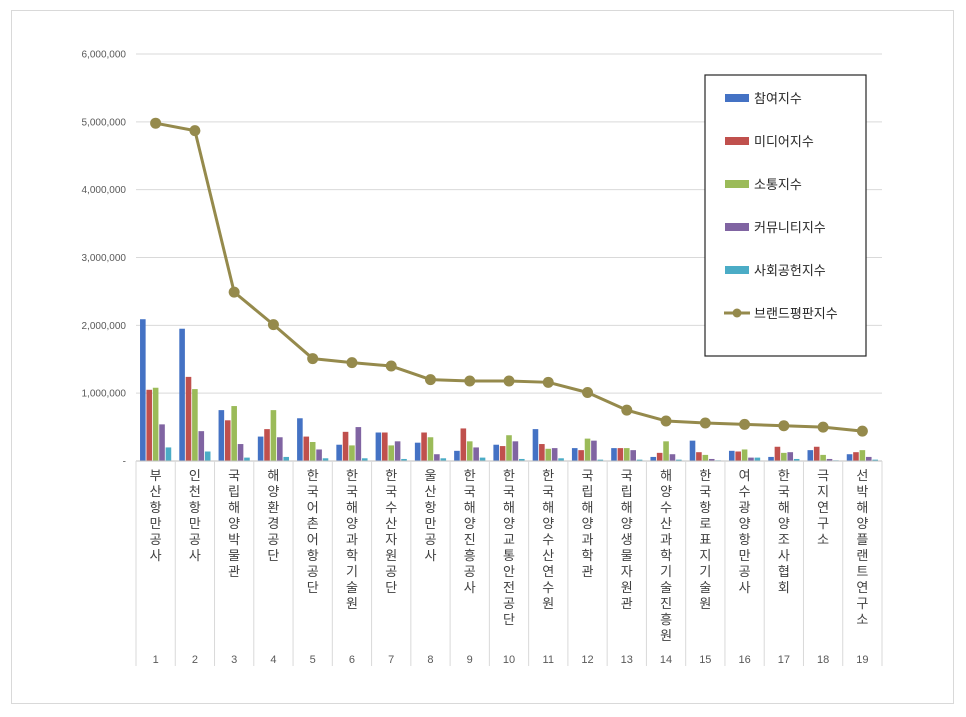 This screenshot has height=717, width=966. What do you see at coordinates (156, 660) in the screenshot?
I see `rank-label: 1` at bounding box center [156, 660].